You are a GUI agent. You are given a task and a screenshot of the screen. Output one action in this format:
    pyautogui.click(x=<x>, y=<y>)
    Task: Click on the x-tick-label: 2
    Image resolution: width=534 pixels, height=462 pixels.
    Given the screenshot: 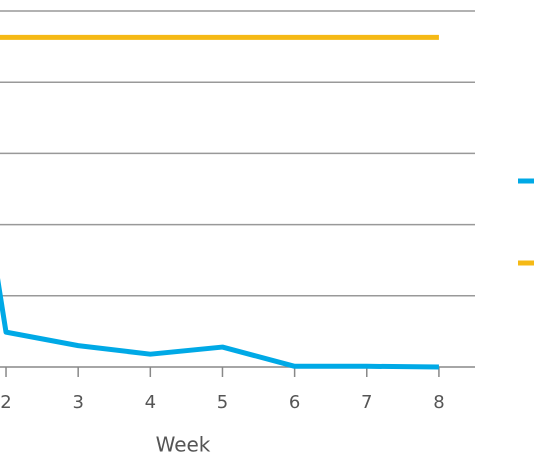 What is the action you would take?
    pyautogui.click(x=5, y=402)
    